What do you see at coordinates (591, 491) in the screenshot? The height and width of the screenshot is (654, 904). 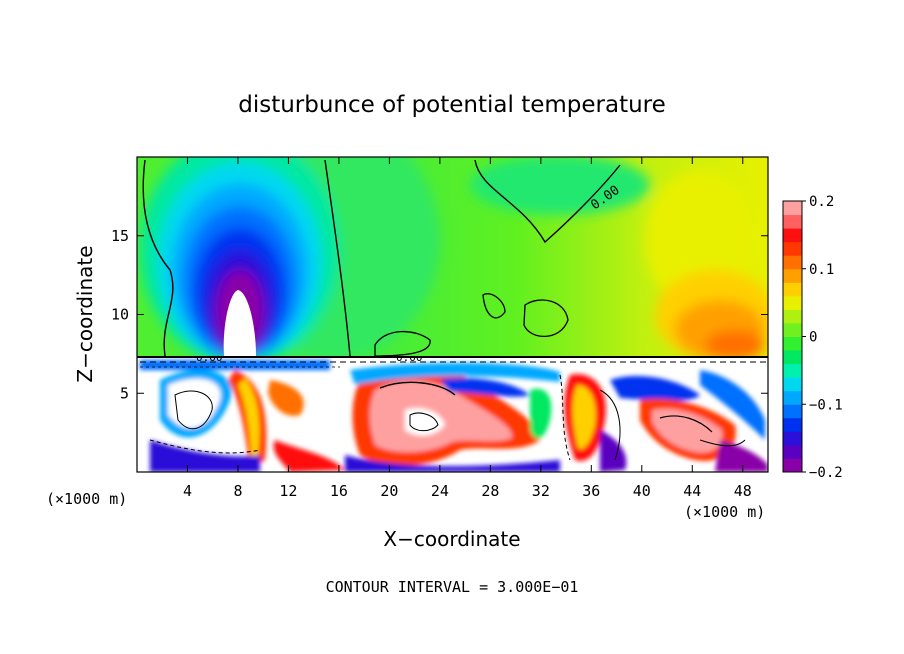 I see `x-tick-label: 36` at bounding box center [591, 491].